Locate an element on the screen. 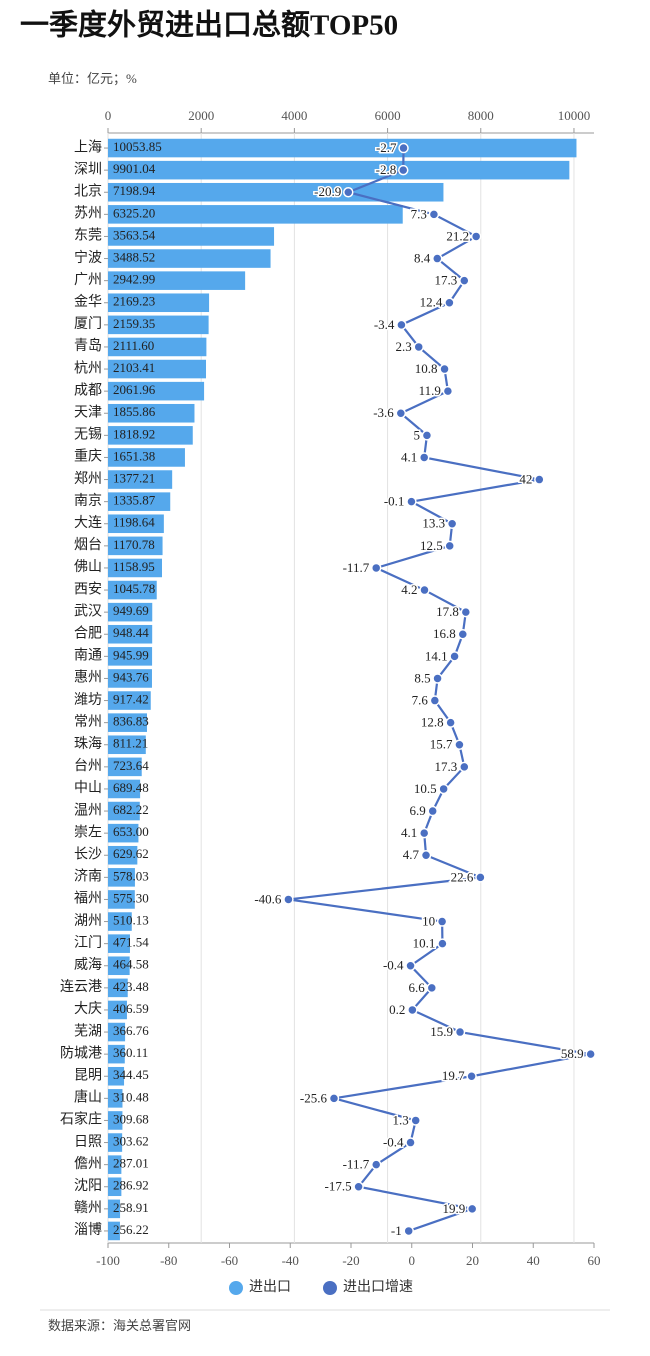  growth-label: 14.1 is located at coordinates (436, 655).